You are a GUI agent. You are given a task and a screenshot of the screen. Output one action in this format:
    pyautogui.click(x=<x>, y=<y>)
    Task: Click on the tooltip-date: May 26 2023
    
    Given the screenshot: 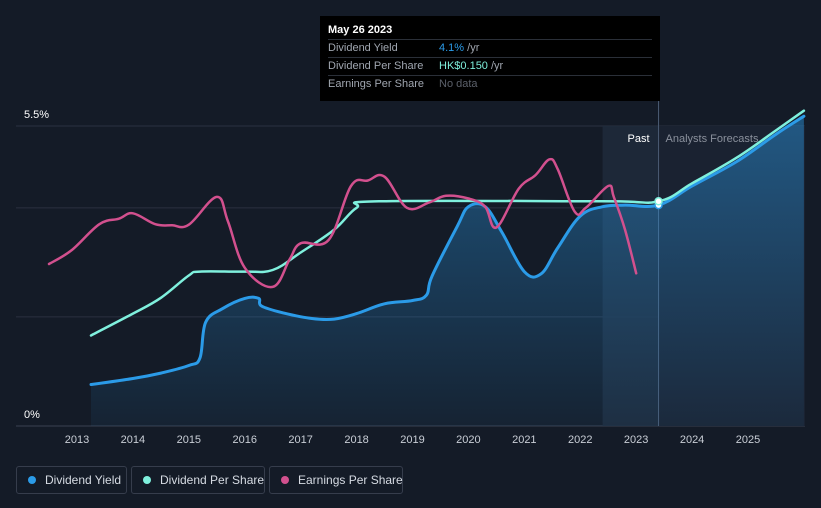 What is the action you would take?
    pyautogui.click(x=360, y=30)
    